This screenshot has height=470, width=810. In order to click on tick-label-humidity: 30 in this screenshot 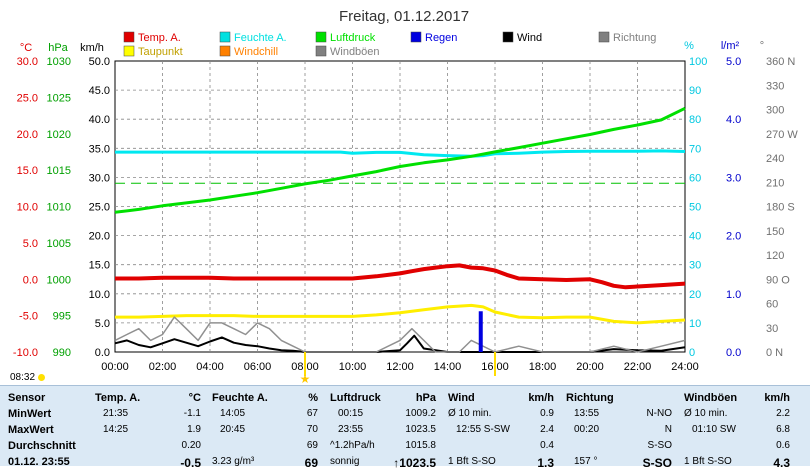, I will do `click(695, 266)`.